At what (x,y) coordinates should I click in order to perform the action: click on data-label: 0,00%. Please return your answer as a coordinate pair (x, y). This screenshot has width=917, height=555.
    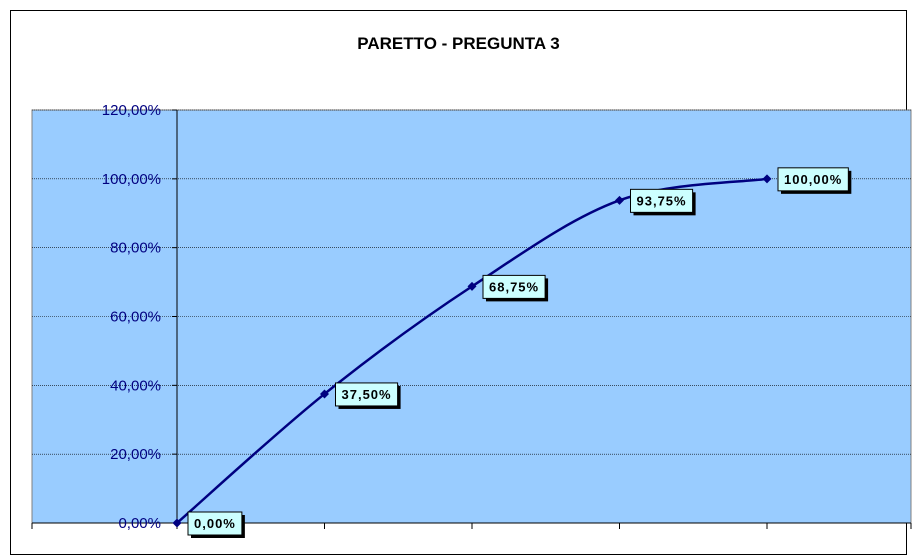
    Looking at the image, I should click on (216, 524).